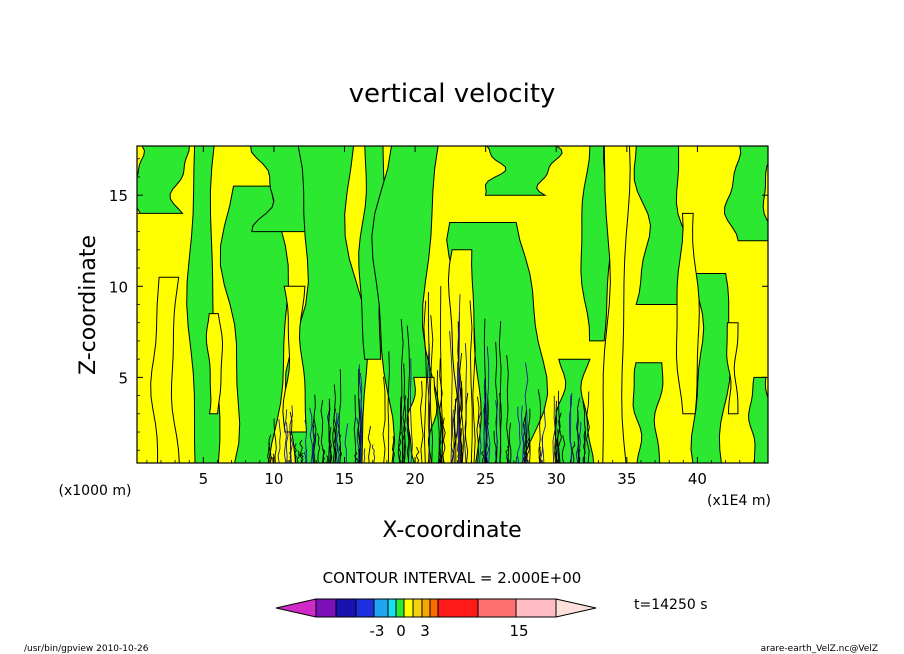  I want to click on x-tick-label: 35, so click(626, 479).